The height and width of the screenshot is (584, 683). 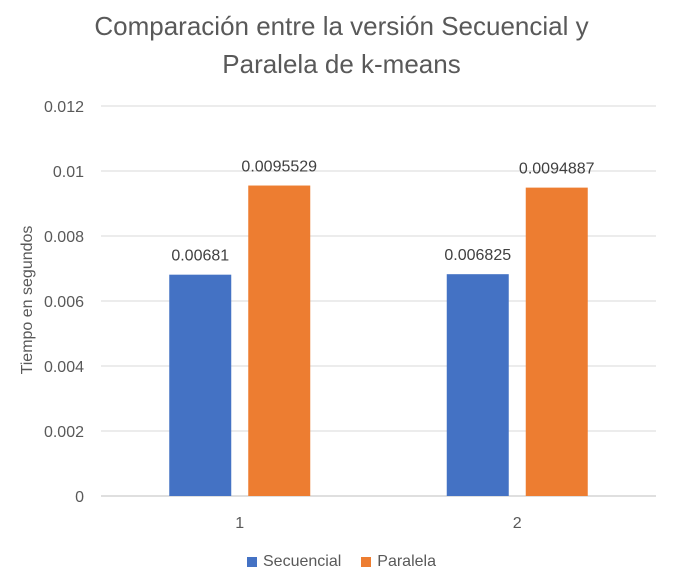 I want to click on legend-label-secuencial: Secuencial, so click(x=302, y=561).